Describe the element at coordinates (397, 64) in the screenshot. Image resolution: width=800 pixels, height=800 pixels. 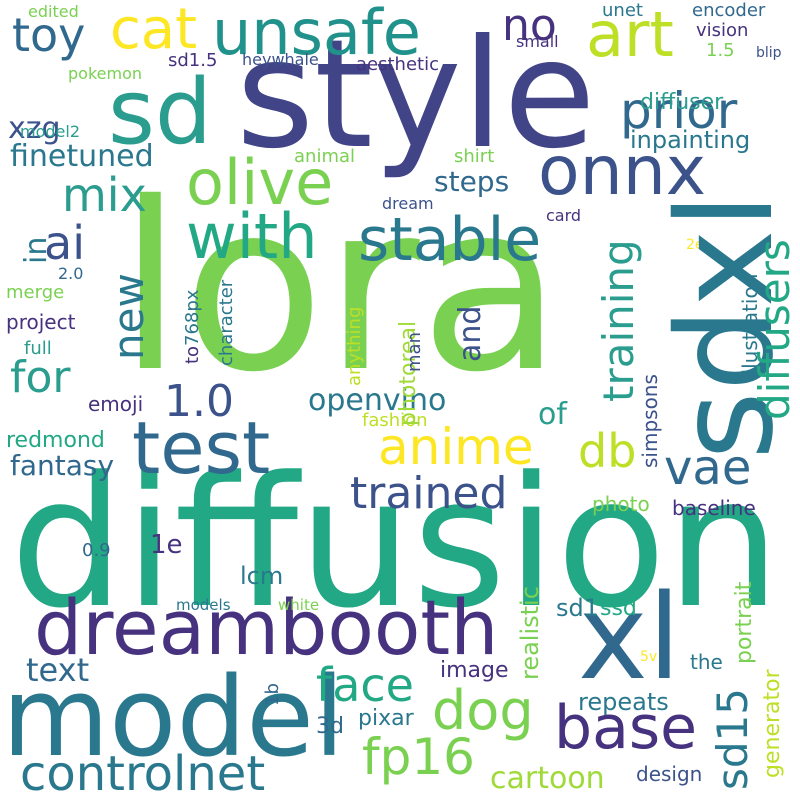
I see `word-aesthetic: aesthetic` at that location.